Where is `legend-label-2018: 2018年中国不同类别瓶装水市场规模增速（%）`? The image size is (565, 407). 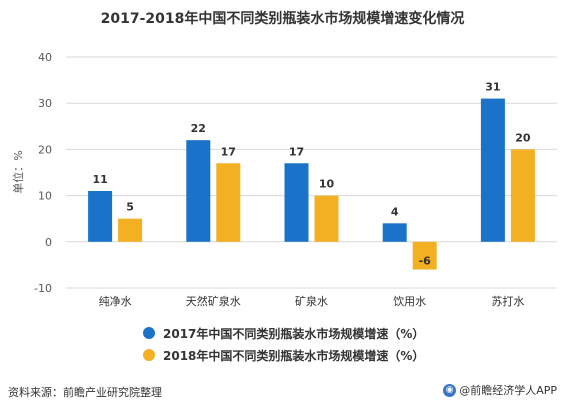 legend-label-2018: 2018年中国不同类别瓶装水市场规模增速（%） is located at coordinates (294, 355).